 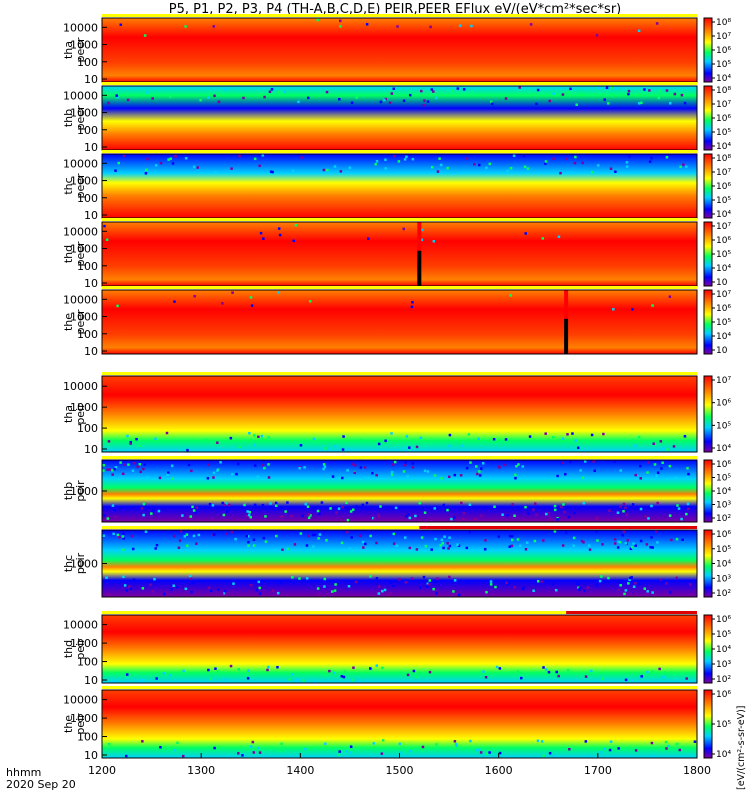 I want to click on colorbar, so click(x=708, y=322).